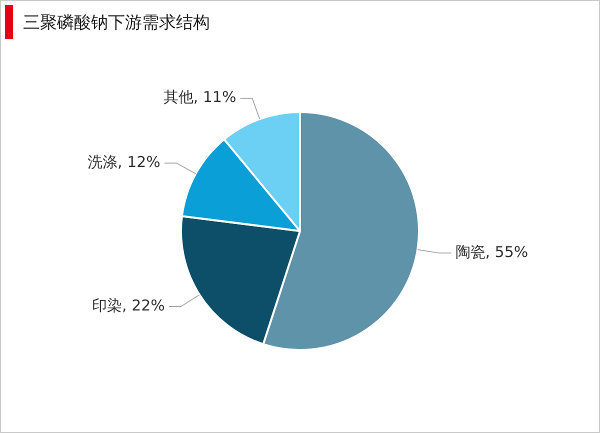 This screenshot has height=433, width=600. I want to click on slice-label: 陶瓷, 55%, so click(491, 251).